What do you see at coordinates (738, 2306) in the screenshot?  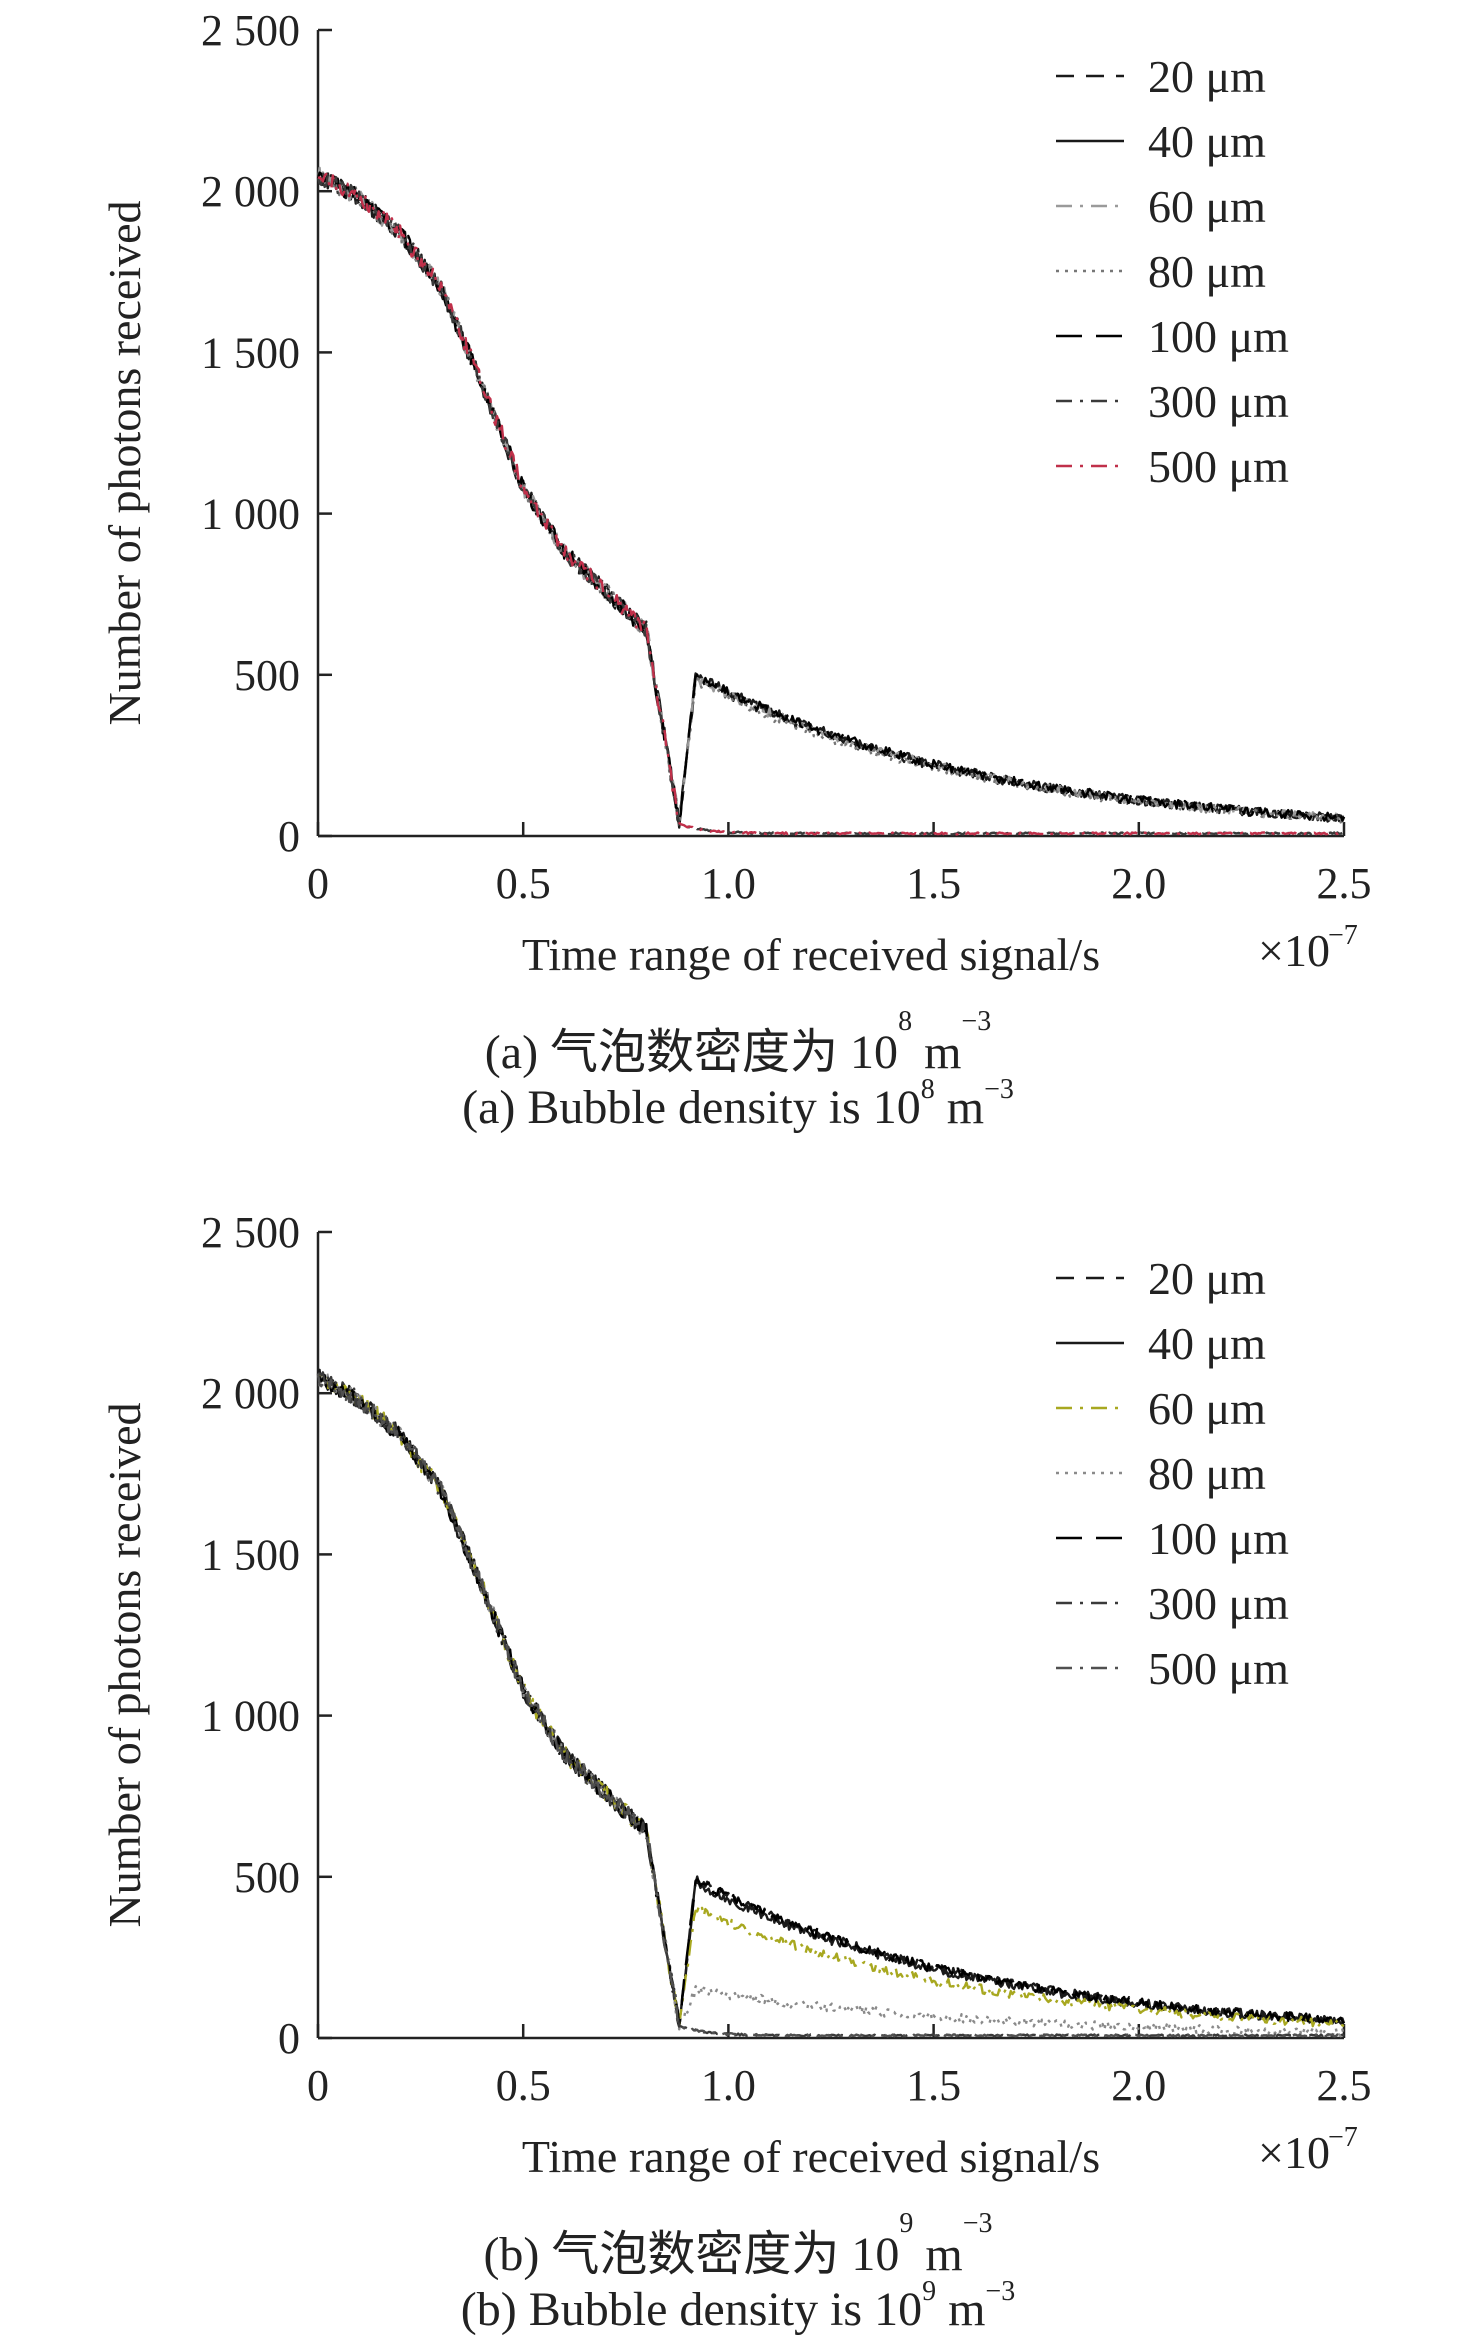 I see `caption-b-en: (b) Bubble density is 109 m−3` at bounding box center [738, 2306].